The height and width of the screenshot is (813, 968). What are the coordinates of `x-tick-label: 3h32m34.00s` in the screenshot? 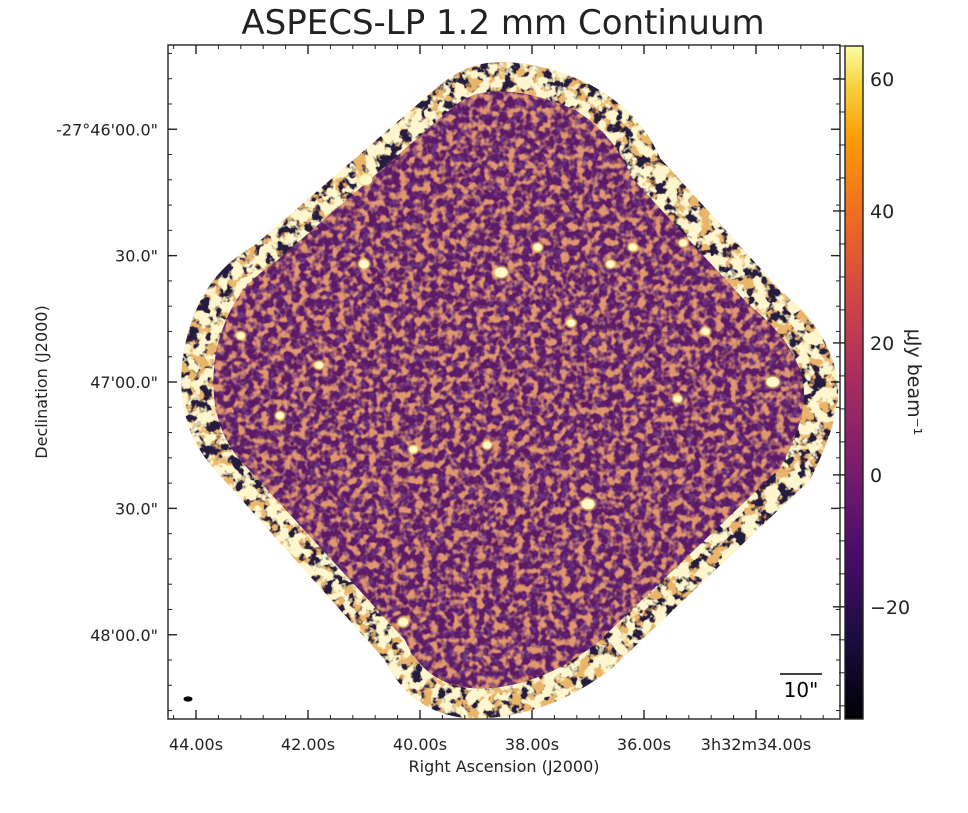 It's located at (756, 744).